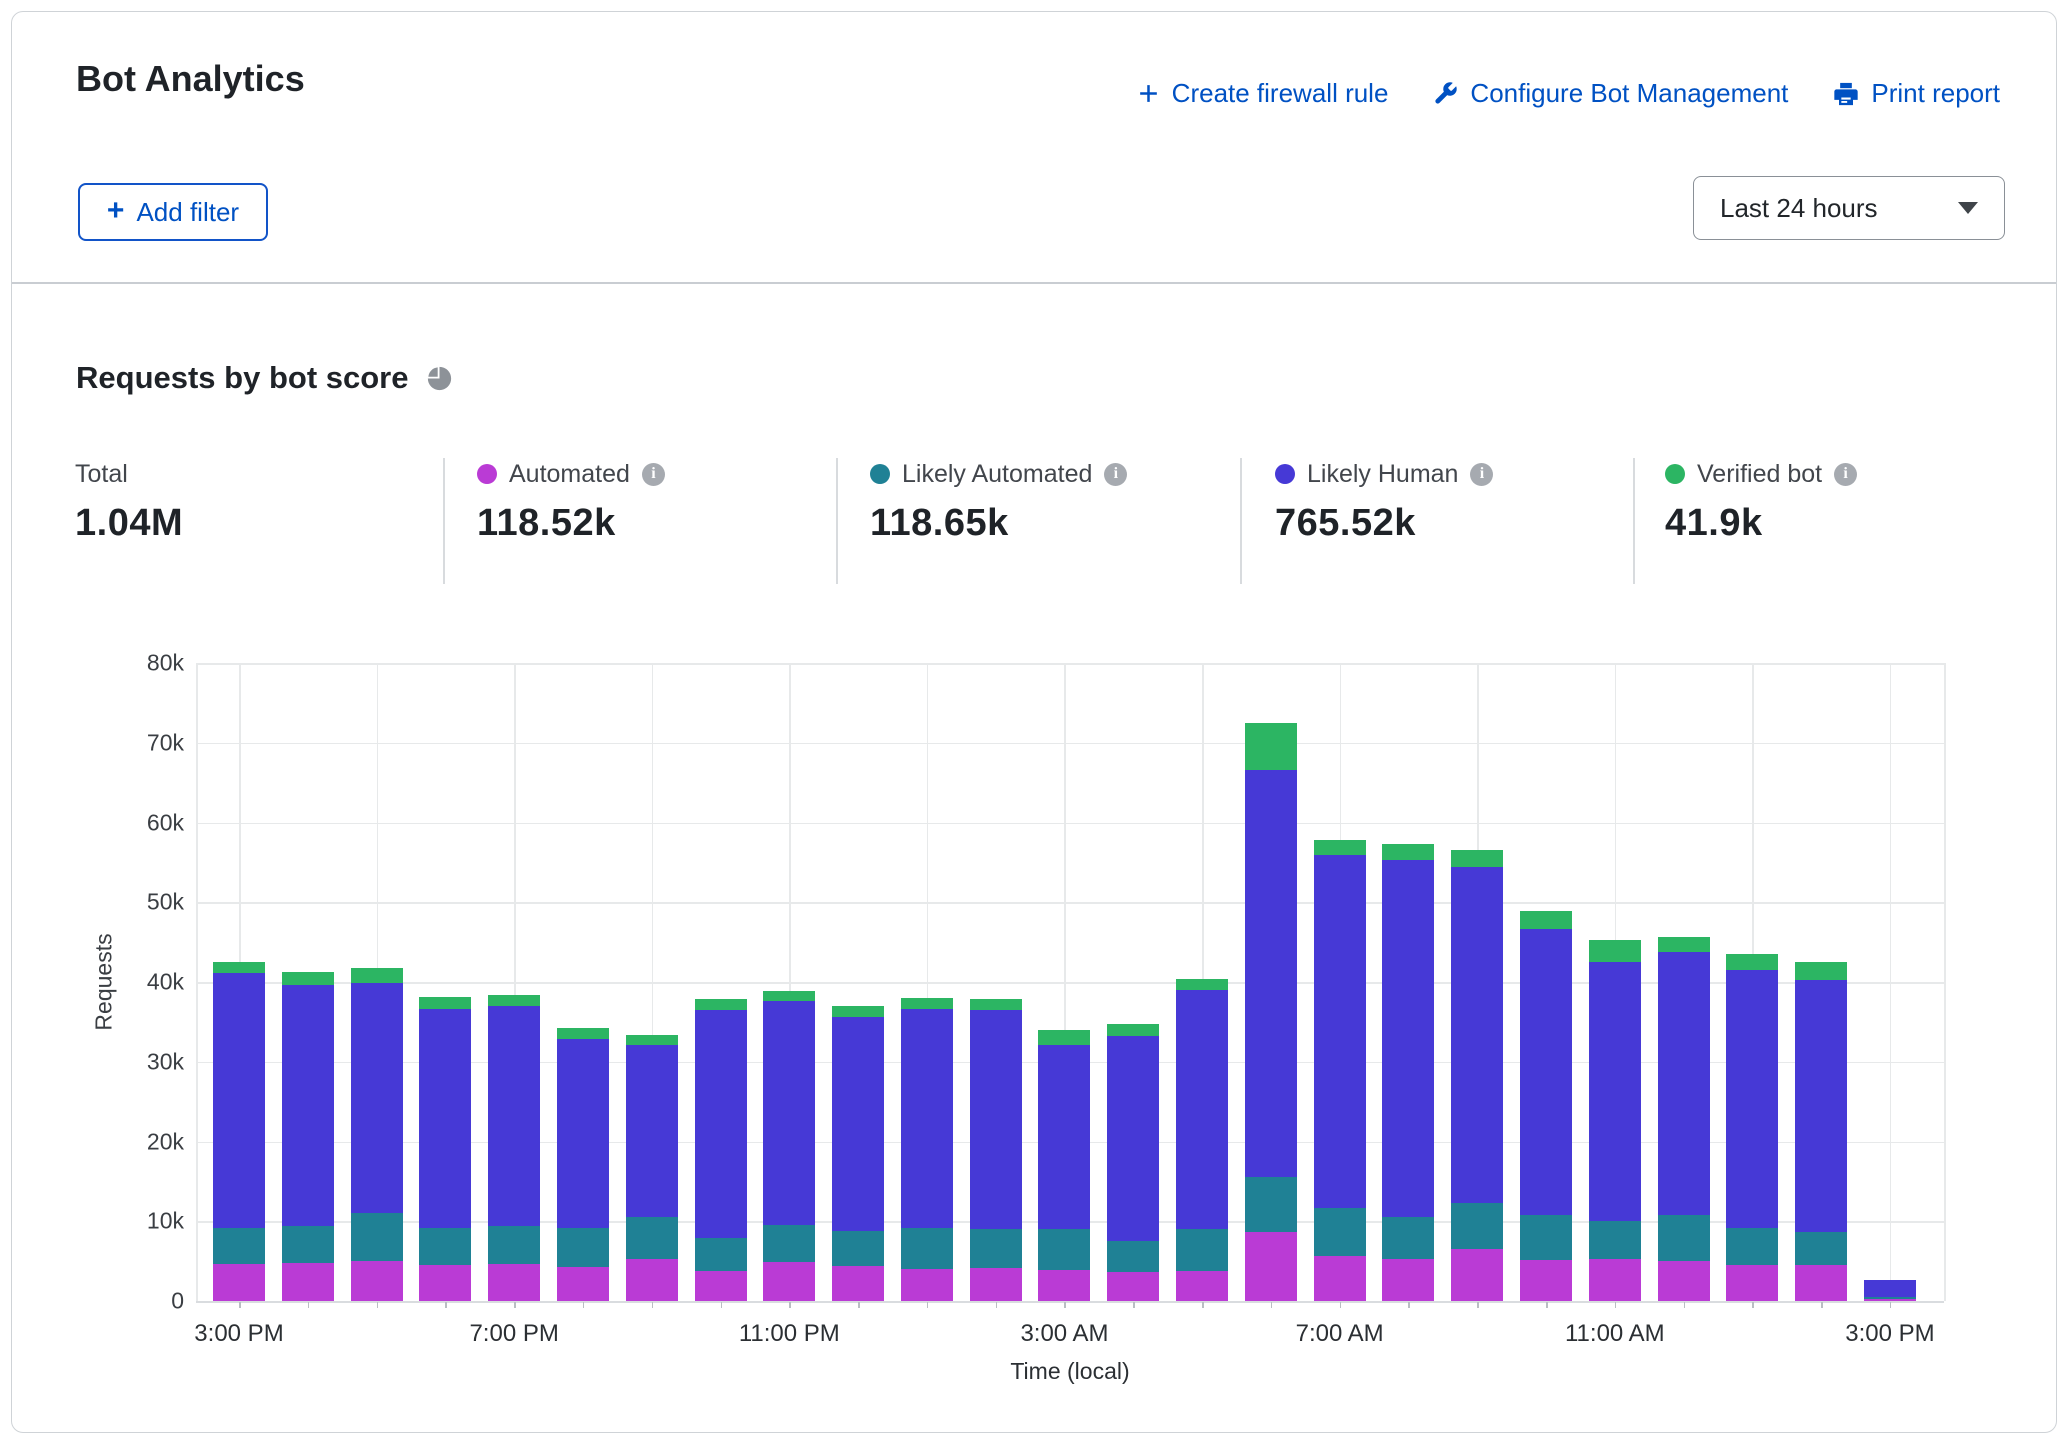 The height and width of the screenshot is (1433, 2070). What do you see at coordinates (1271, 1012) in the screenshot?
I see `bar-6-00-AM` at bounding box center [1271, 1012].